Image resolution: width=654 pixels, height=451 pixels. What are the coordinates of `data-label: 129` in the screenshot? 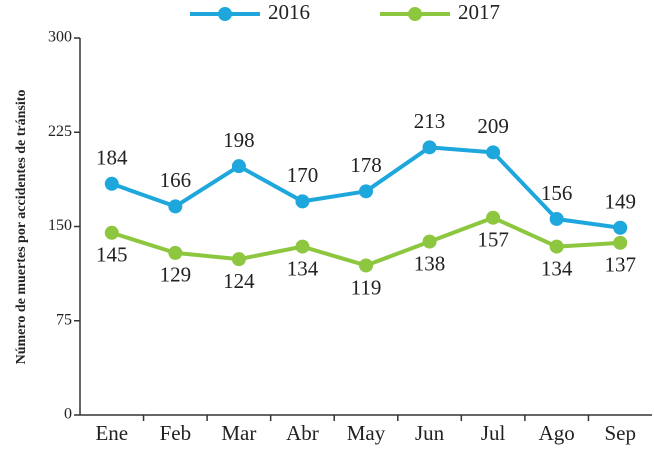 It's located at (176, 275).